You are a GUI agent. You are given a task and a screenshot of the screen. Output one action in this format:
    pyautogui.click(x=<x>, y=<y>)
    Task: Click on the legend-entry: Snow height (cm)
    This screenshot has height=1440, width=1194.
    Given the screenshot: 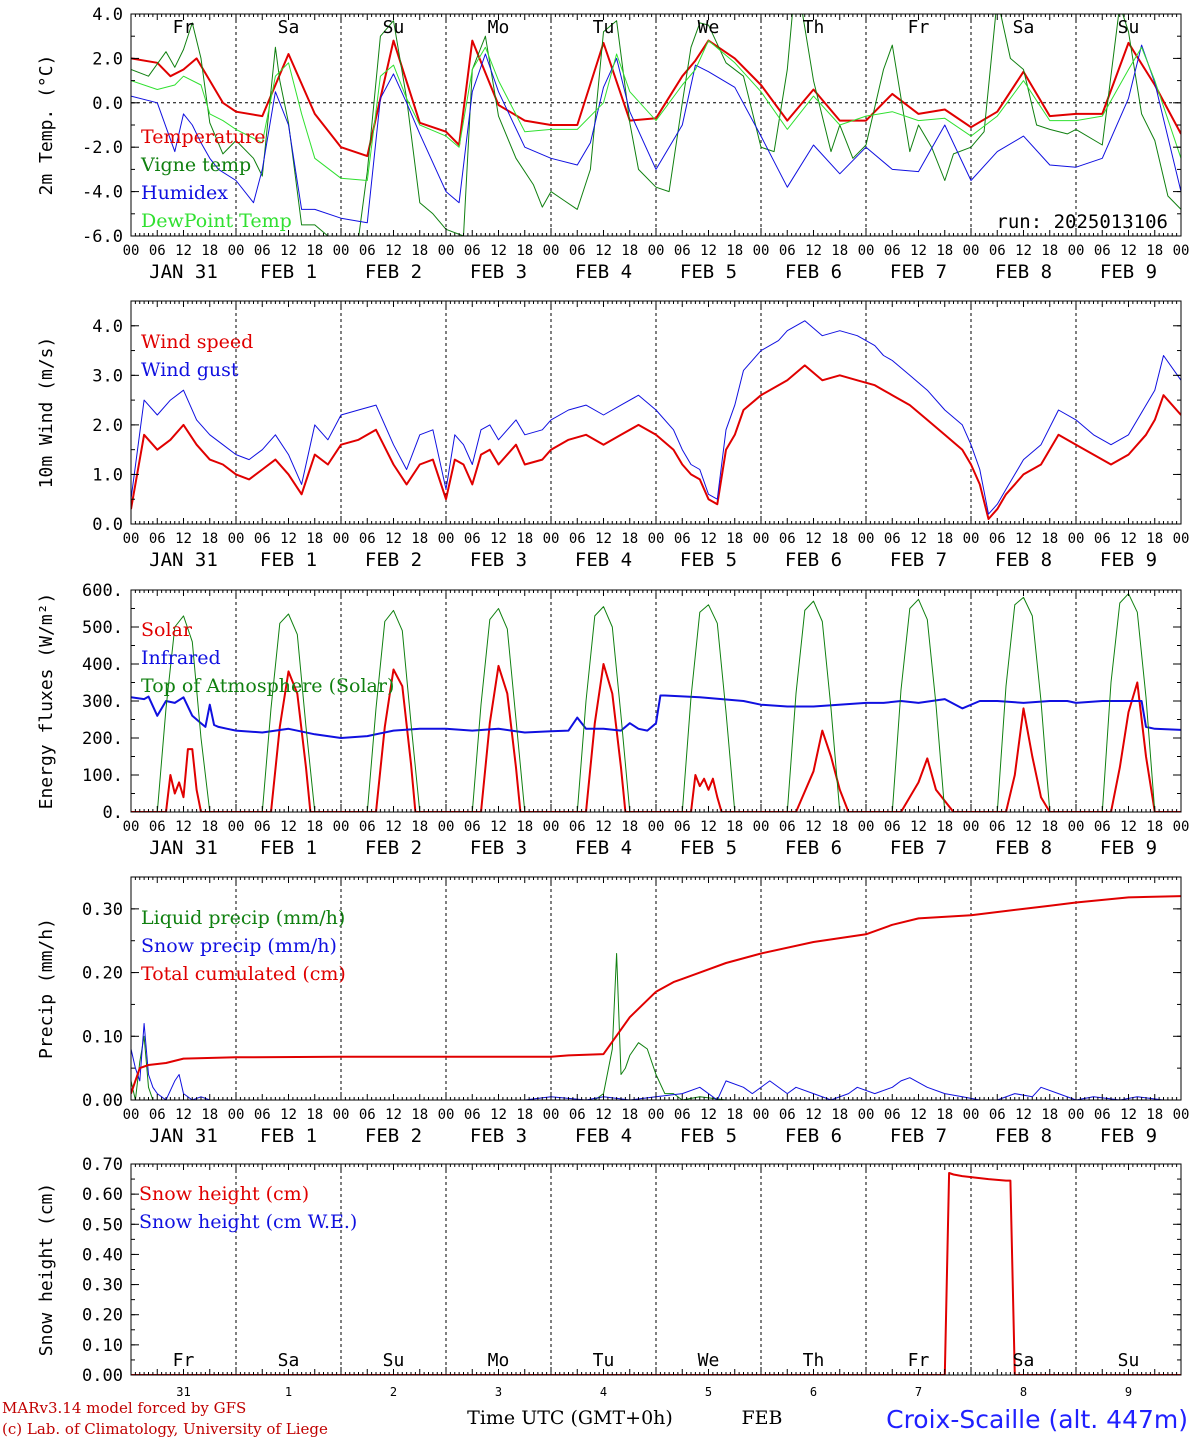 What is the action you would take?
    pyautogui.click(x=224, y=1194)
    